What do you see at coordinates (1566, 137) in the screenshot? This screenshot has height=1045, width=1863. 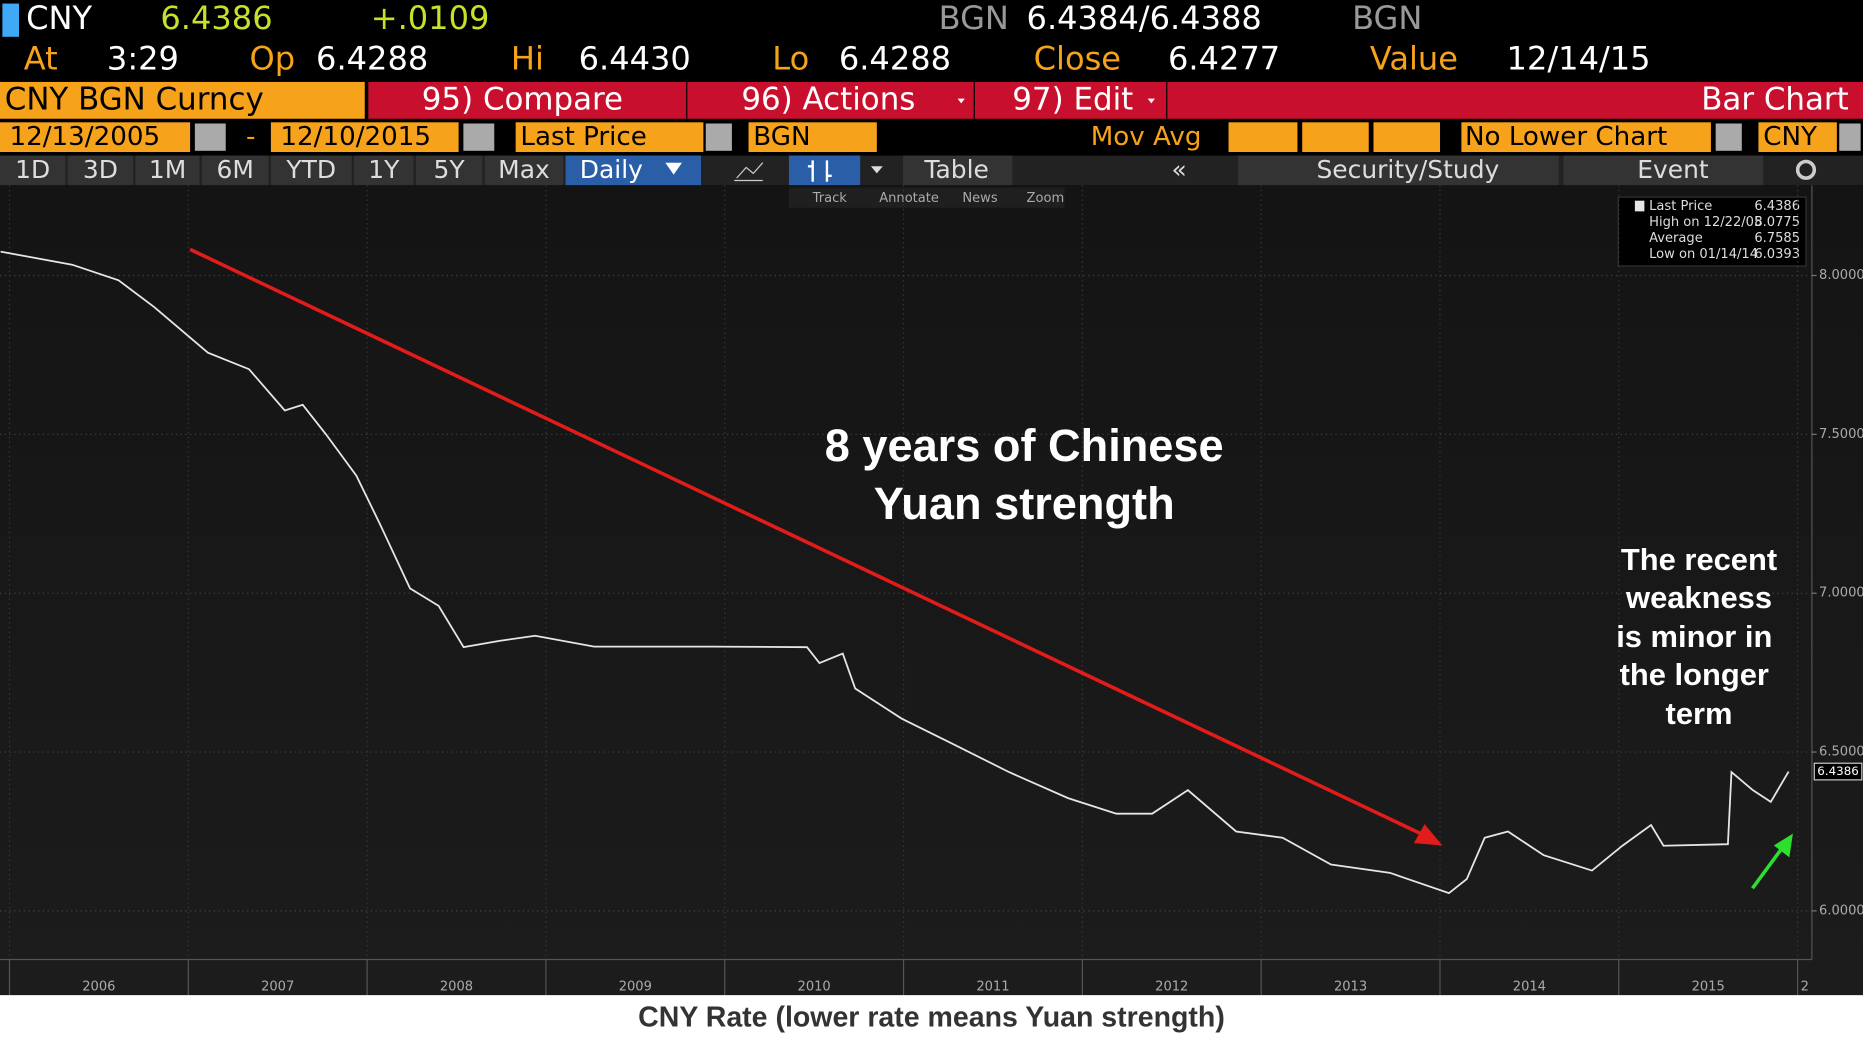 I see `lower-chart: No Lower Chart` at bounding box center [1566, 137].